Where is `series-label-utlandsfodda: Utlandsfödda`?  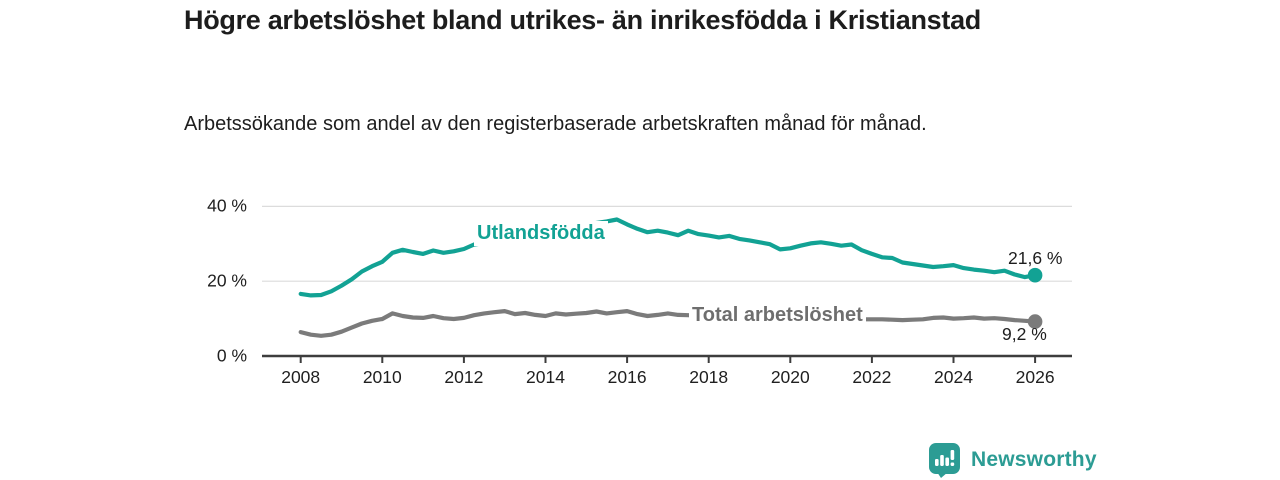 series-label-utlandsfodda: Utlandsfödda is located at coordinates (541, 233).